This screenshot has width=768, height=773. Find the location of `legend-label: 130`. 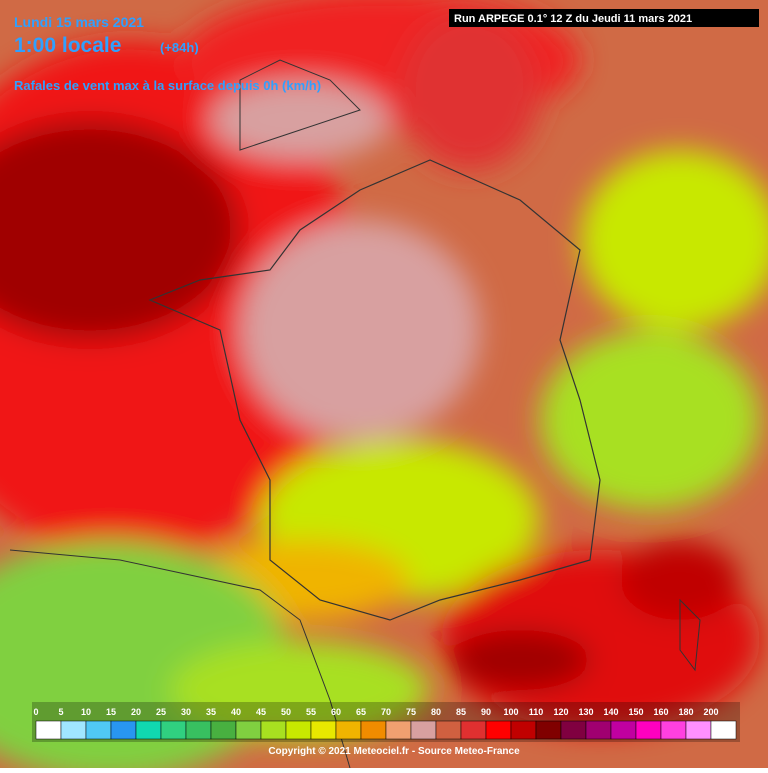

legend-label: 130 is located at coordinates (585, 712).